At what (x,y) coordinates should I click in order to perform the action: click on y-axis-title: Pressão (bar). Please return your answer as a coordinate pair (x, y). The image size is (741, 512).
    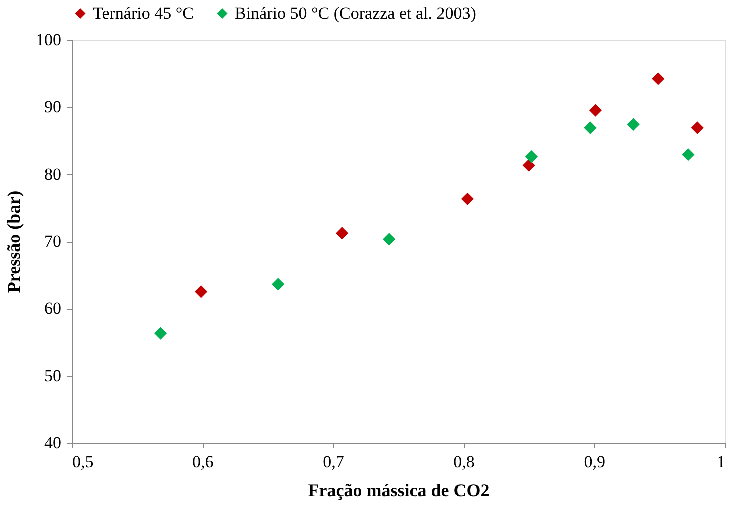
    Looking at the image, I should click on (14, 242).